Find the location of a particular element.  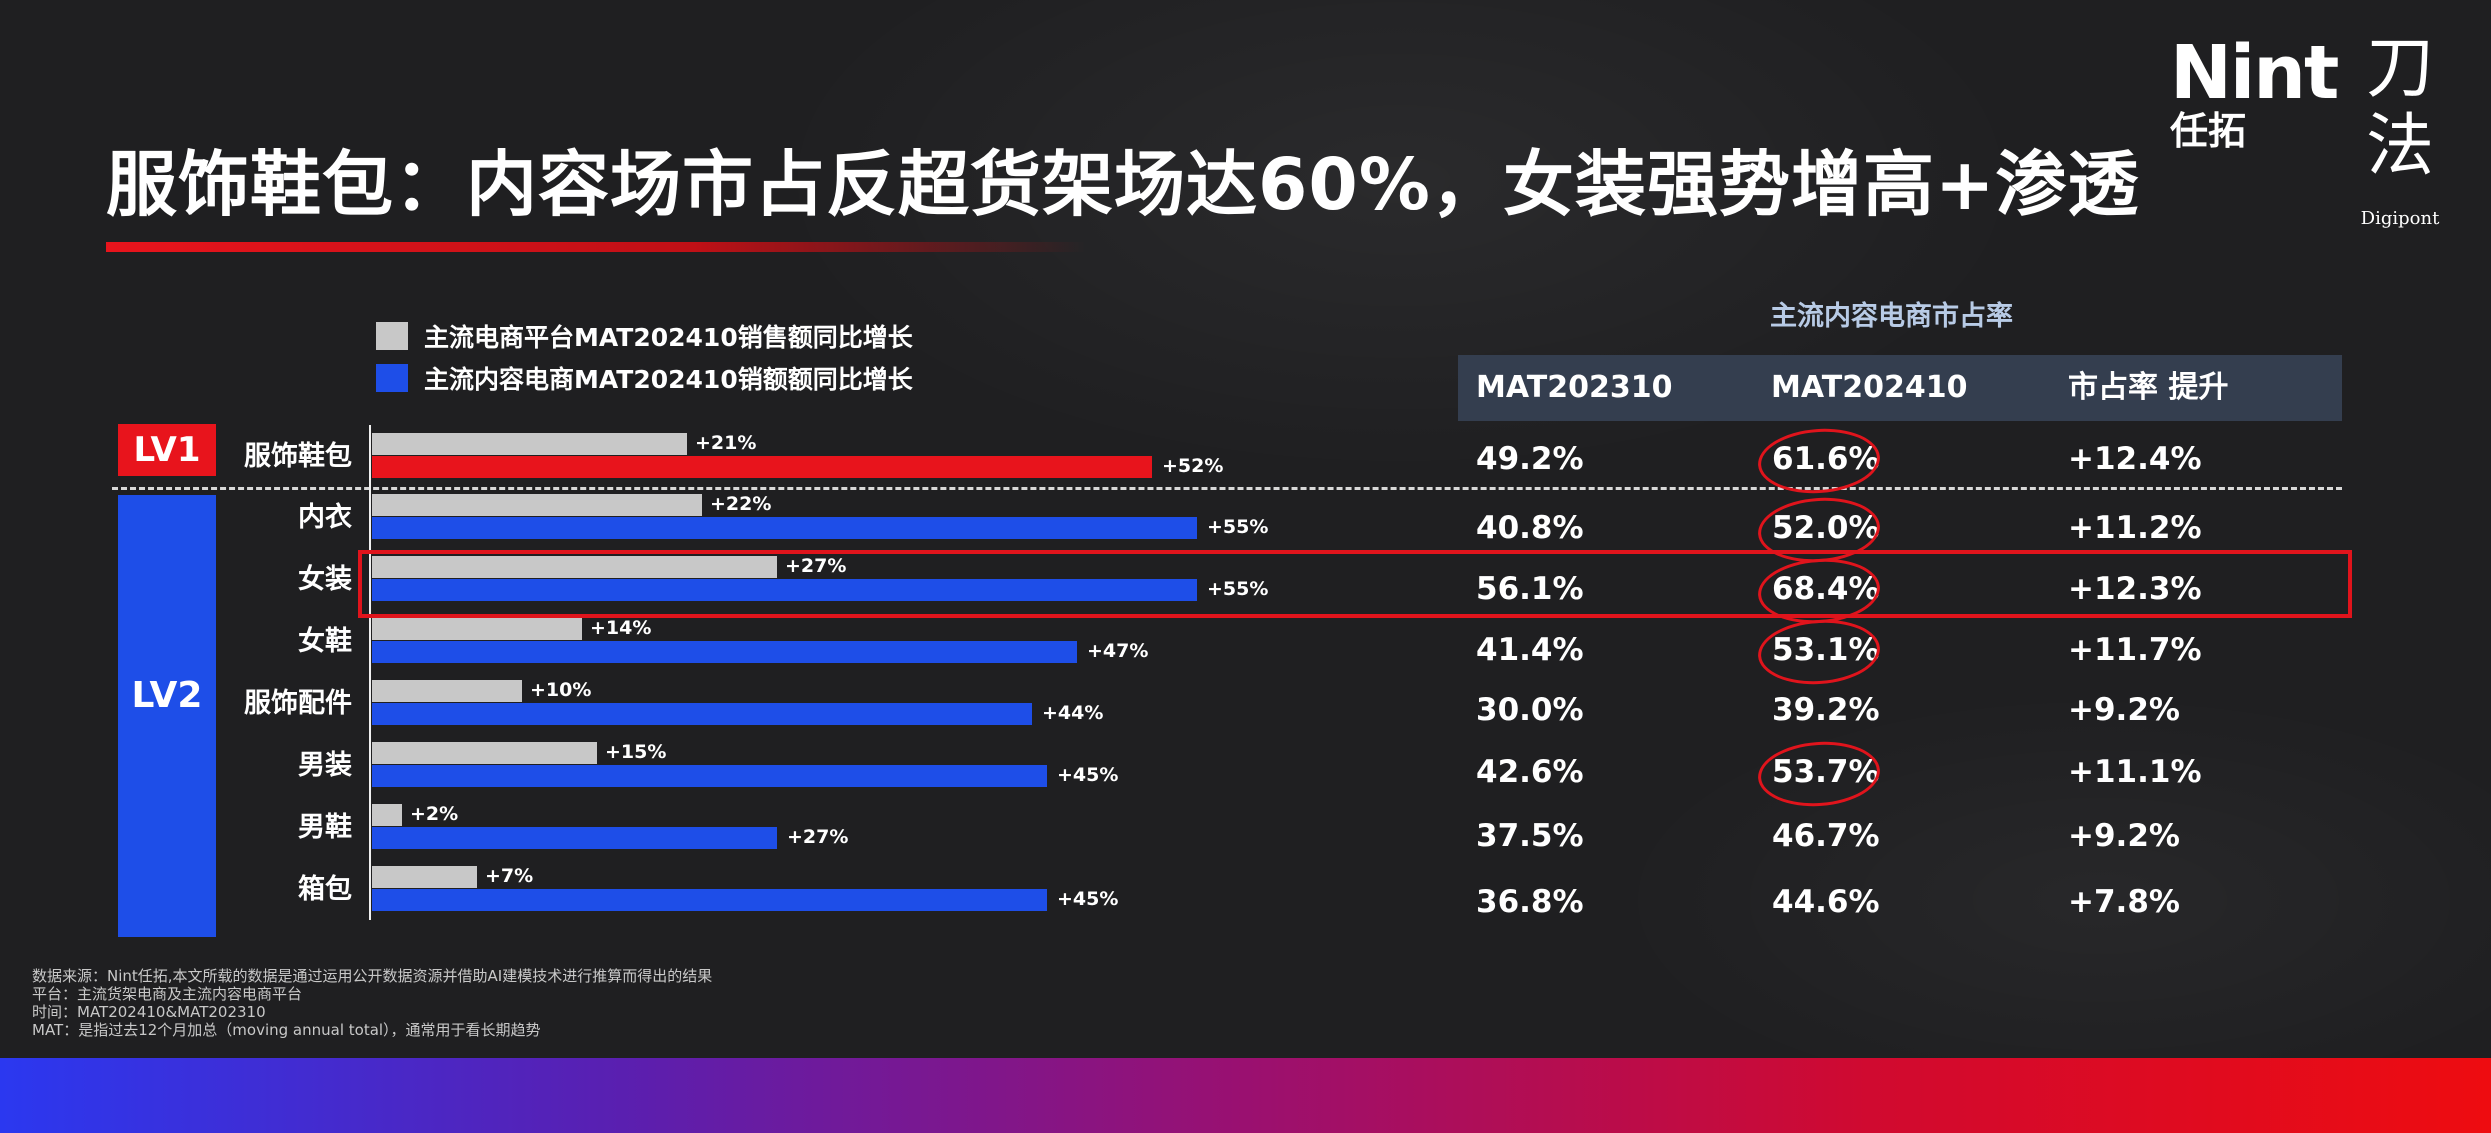

category-label: 男装 is located at coordinates (325, 765).